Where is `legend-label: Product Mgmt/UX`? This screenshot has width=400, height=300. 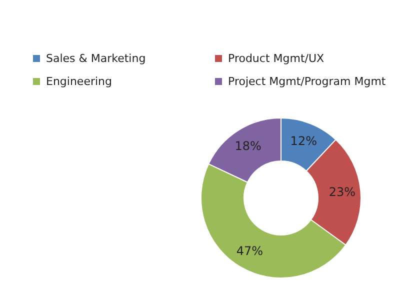 legend-label: Product Mgmt/UX is located at coordinates (276, 58).